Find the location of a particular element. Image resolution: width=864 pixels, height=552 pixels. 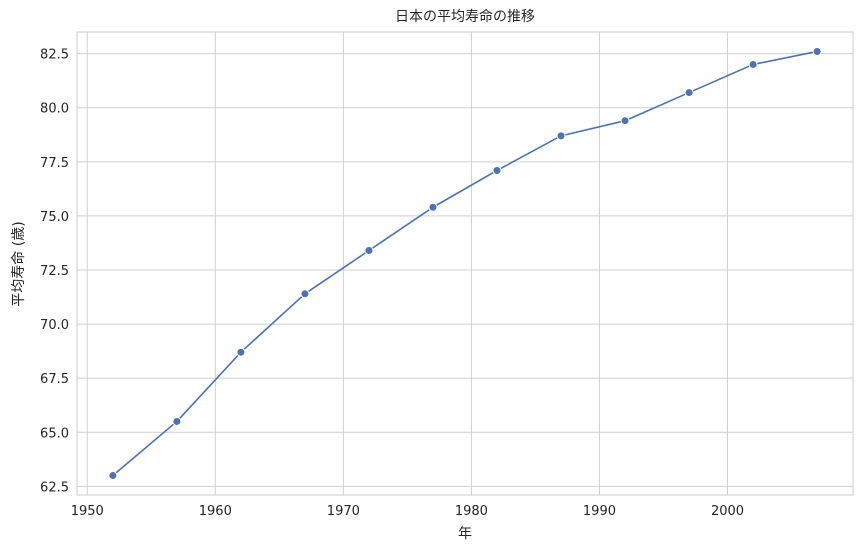

y-tick-label: 82.5 is located at coordinates (54, 55).